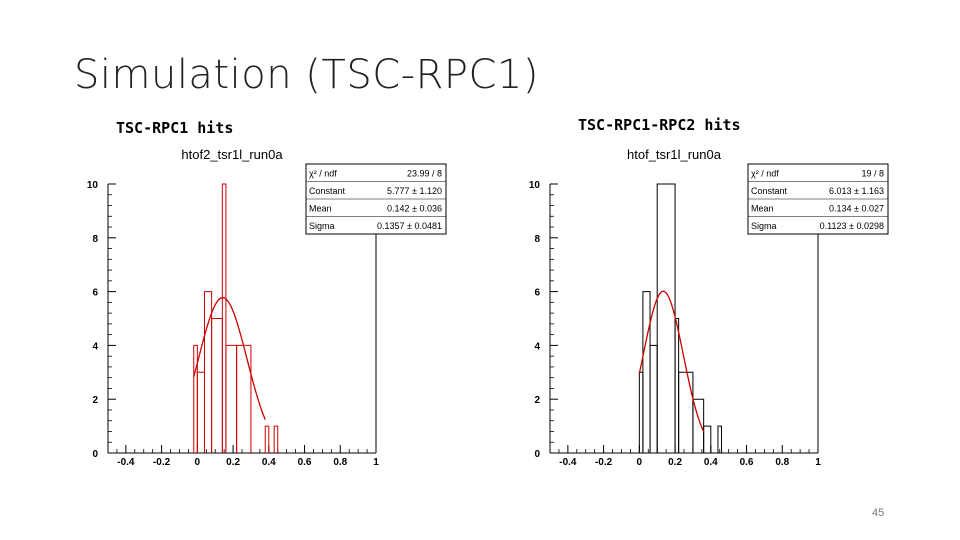 The image size is (960, 540). Describe the element at coordinates (852, 226) in the screenshot. I see `stats-value: 0.1123 ± 0.0298` at that location.